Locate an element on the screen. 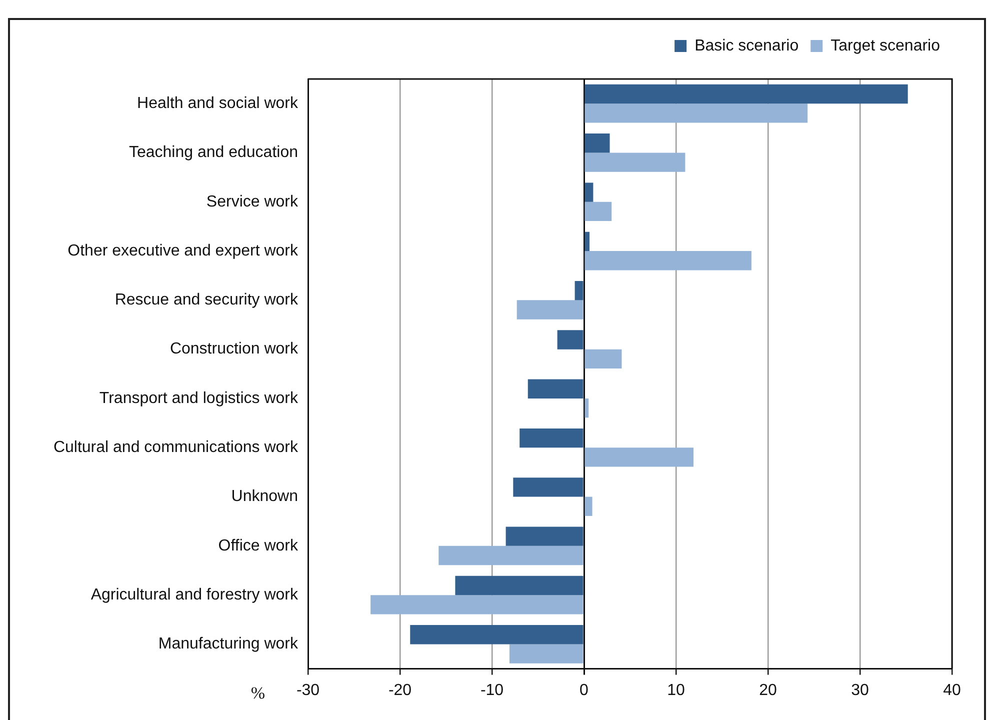 The width and height of the screenshot is (988, 720). y-tick-label: Office work is located at coordinates (258, 545).